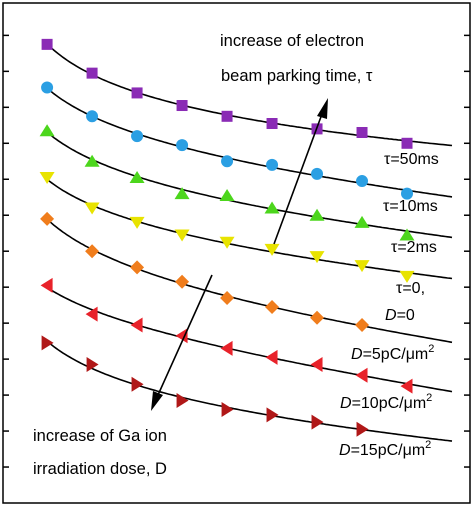  I want to click on series-label: τ=2ms, so click(414, 247).